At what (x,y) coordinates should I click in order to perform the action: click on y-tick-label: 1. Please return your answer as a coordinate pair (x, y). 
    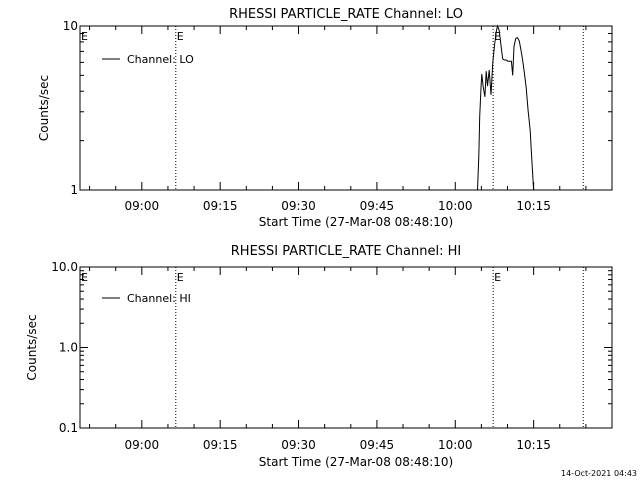
    Looking at the image, I should click on (74, 190).